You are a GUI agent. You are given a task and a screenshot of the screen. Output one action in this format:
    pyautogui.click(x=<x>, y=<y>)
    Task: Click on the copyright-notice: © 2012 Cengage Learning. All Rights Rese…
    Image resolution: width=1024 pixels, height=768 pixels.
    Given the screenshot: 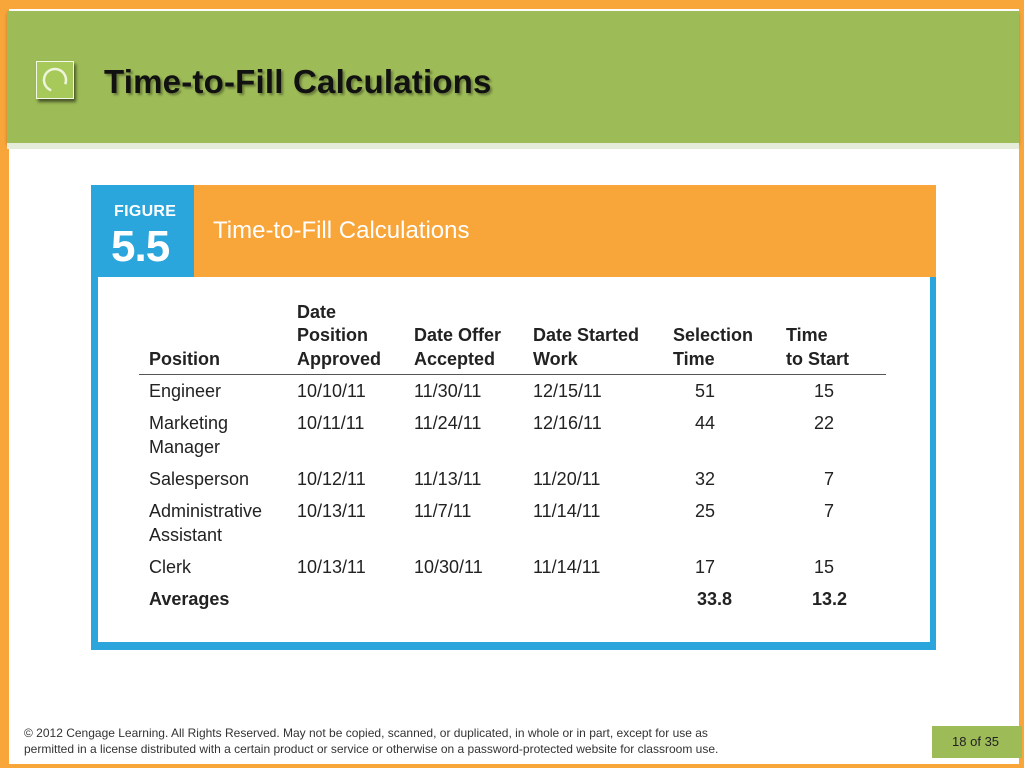 What is the action you would take?
    pyautogui.click(x=404, y=741)
    